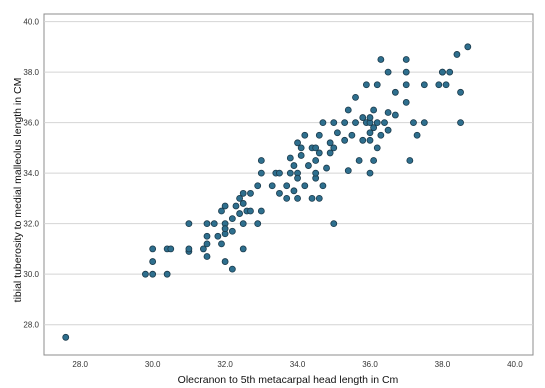 Image resolution: width=545 pixels, height=388 pixels. What do you see at coordinates (515, 364) in the screenshot?
I see `x-tick-label: 40.0` at bounding box center [515, 364].